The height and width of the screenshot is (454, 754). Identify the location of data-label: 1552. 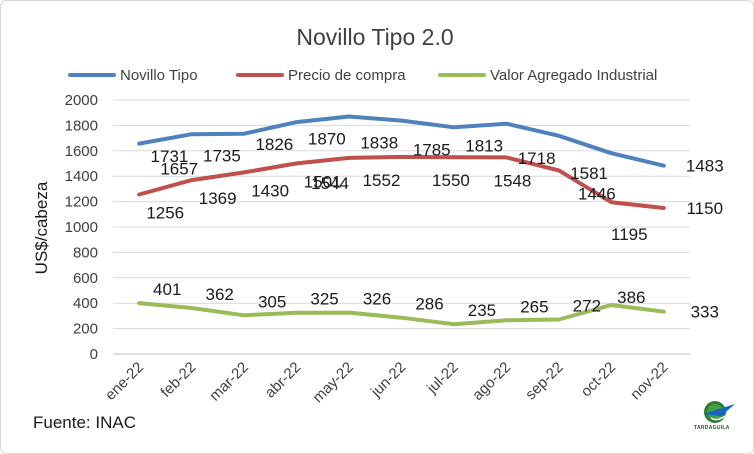
(382, 180).